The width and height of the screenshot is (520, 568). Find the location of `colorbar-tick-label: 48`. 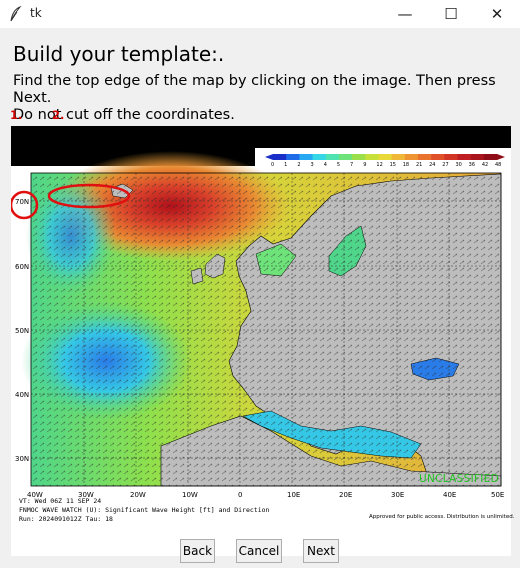

colorbar-tick-label: 48 is located at coordinates (498, 165).